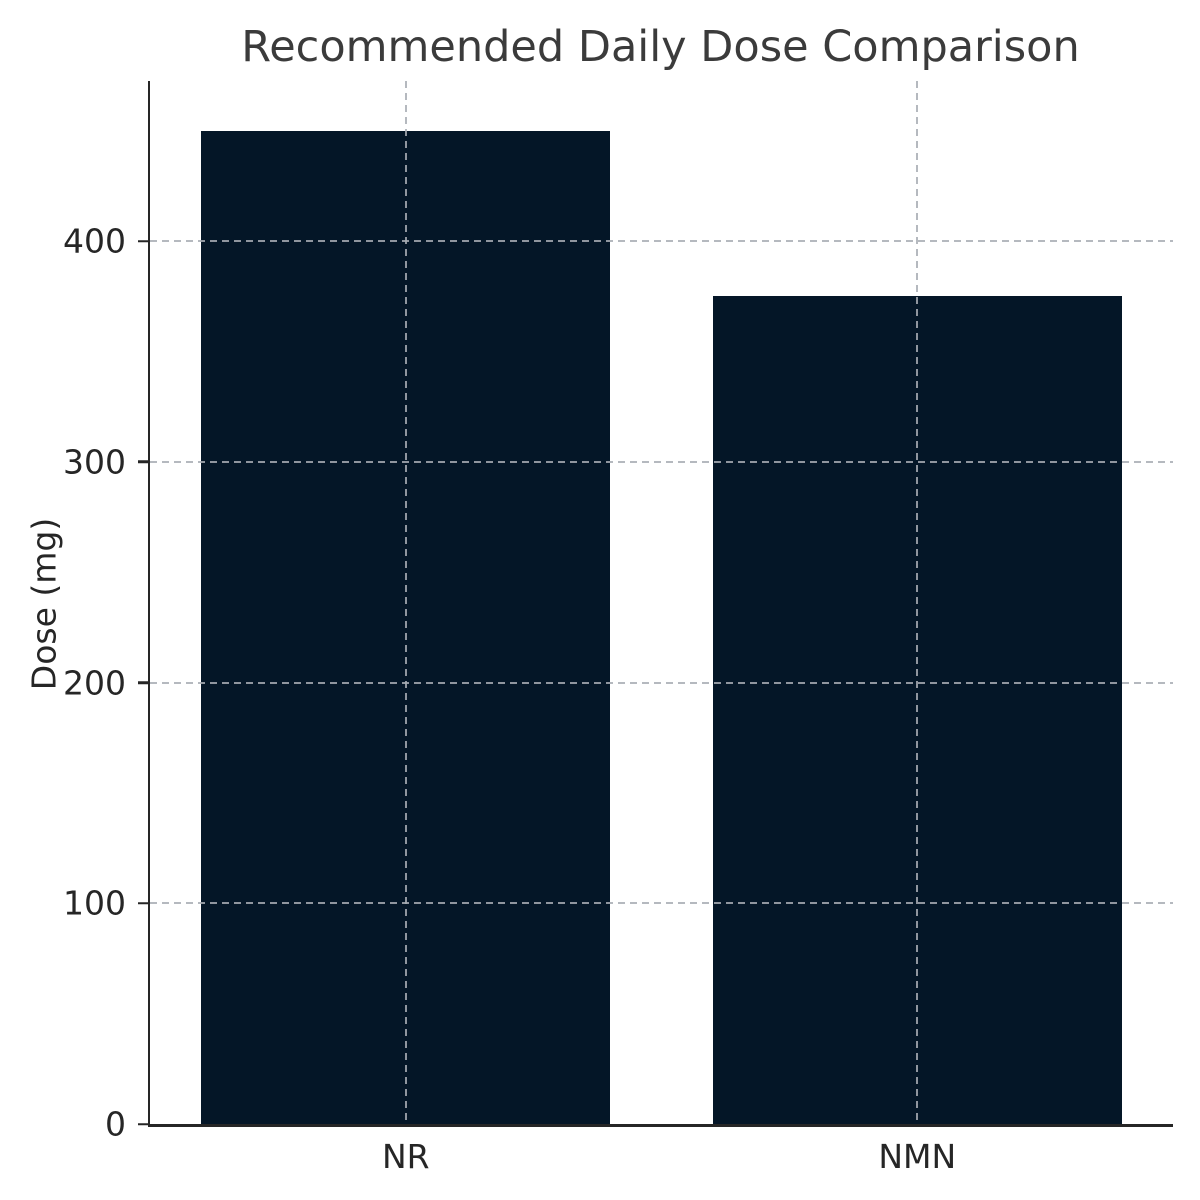 Image resolution: width=1200 pixels, height=1200 pixels. I want to click on gridline-x-nr, so click(405, 602).